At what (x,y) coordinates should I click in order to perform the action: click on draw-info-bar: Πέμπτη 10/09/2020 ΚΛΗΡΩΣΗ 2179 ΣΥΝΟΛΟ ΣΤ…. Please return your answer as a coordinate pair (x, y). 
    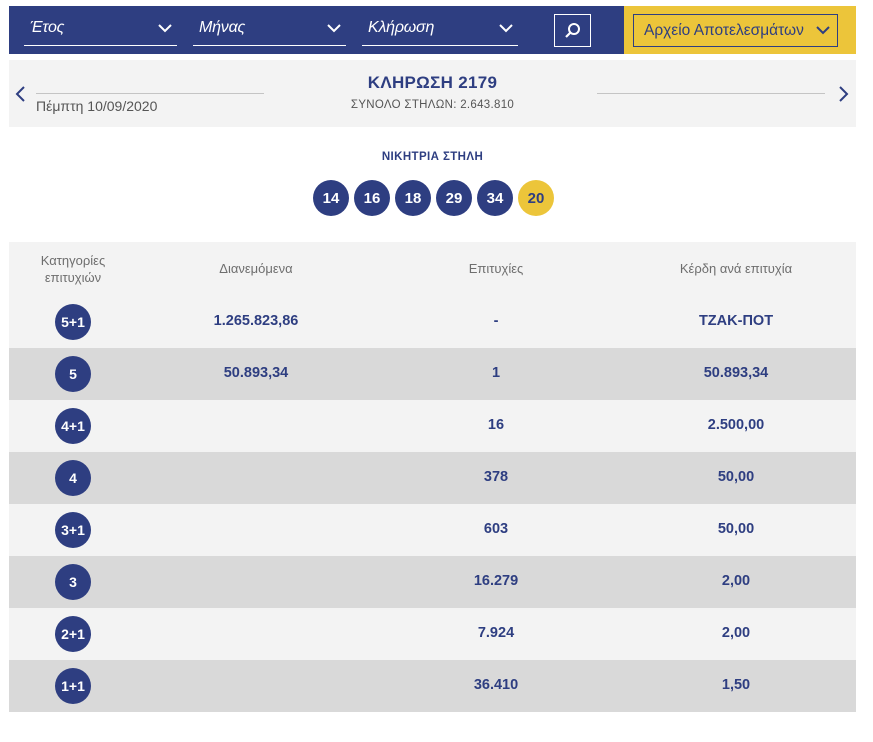
    Looking at the image, I should click on (432, 93).